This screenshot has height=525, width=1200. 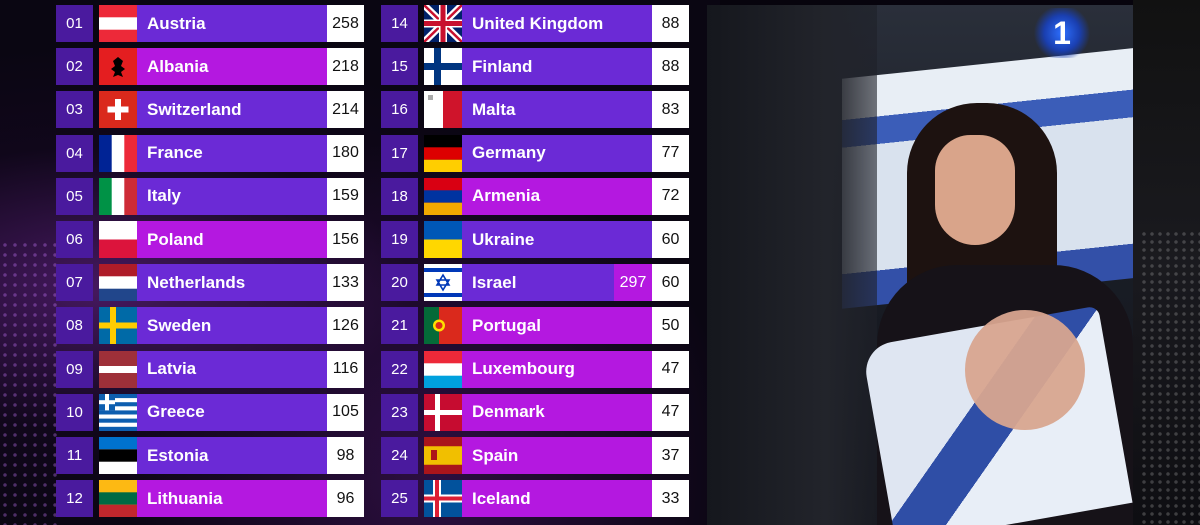 I want to click on rank-number: 04, so click(x=74, y=153).